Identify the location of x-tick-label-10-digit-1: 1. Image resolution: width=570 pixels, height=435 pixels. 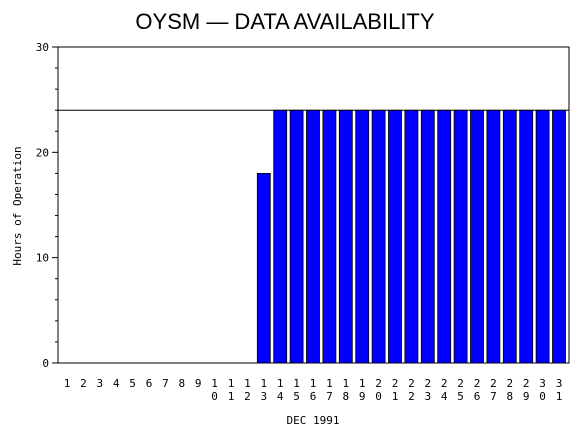
(214, 383).